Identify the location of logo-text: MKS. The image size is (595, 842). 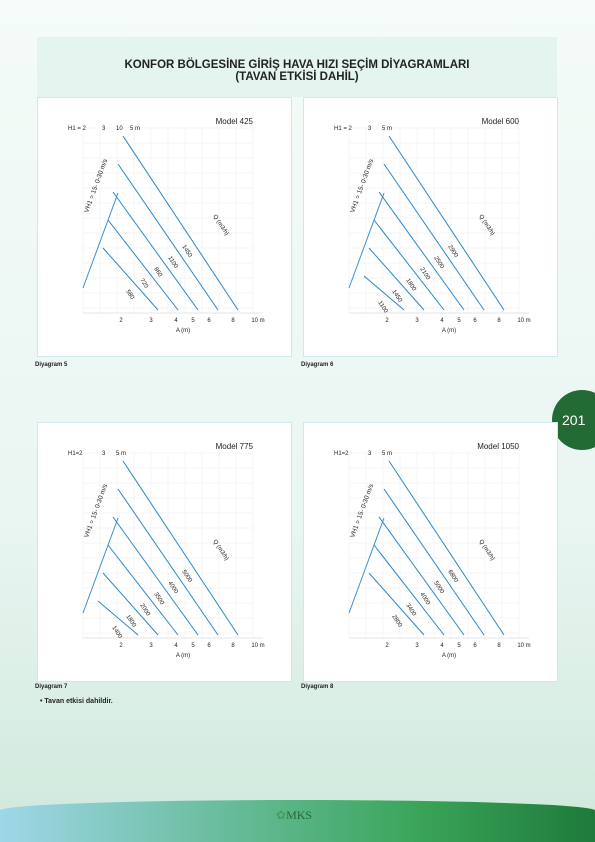
(299, 815).